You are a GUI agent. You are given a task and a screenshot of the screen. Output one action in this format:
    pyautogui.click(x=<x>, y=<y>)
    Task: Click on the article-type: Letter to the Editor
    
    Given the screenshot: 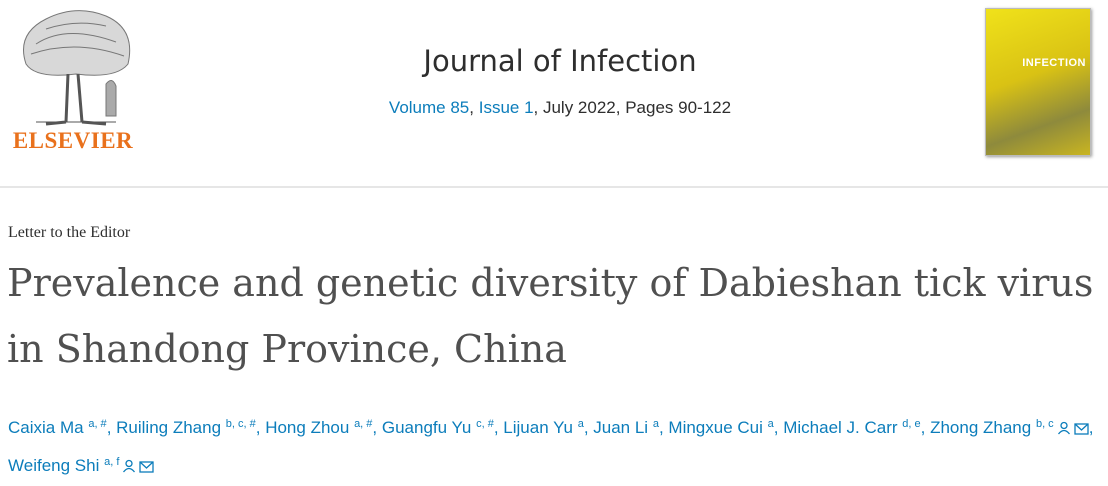 What is the action you would take?
    pyautogui.click(x=69, y=232)
    